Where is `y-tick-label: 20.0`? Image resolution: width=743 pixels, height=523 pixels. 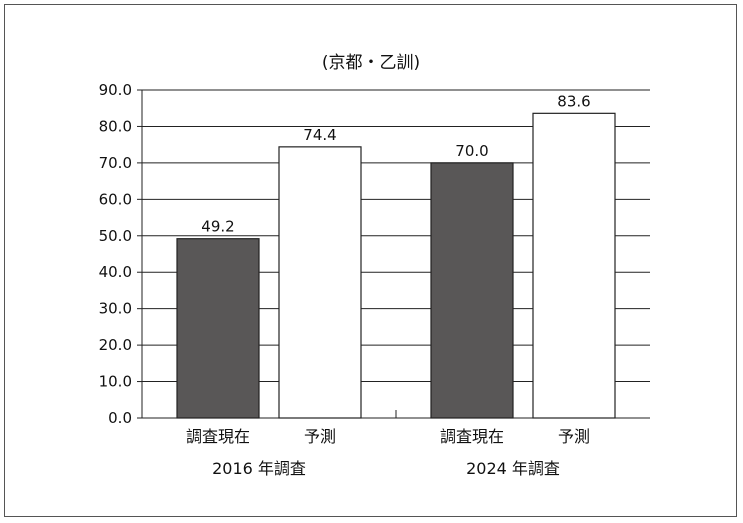
y-tick-label: 20.0 is located at coordinates (115, 345).